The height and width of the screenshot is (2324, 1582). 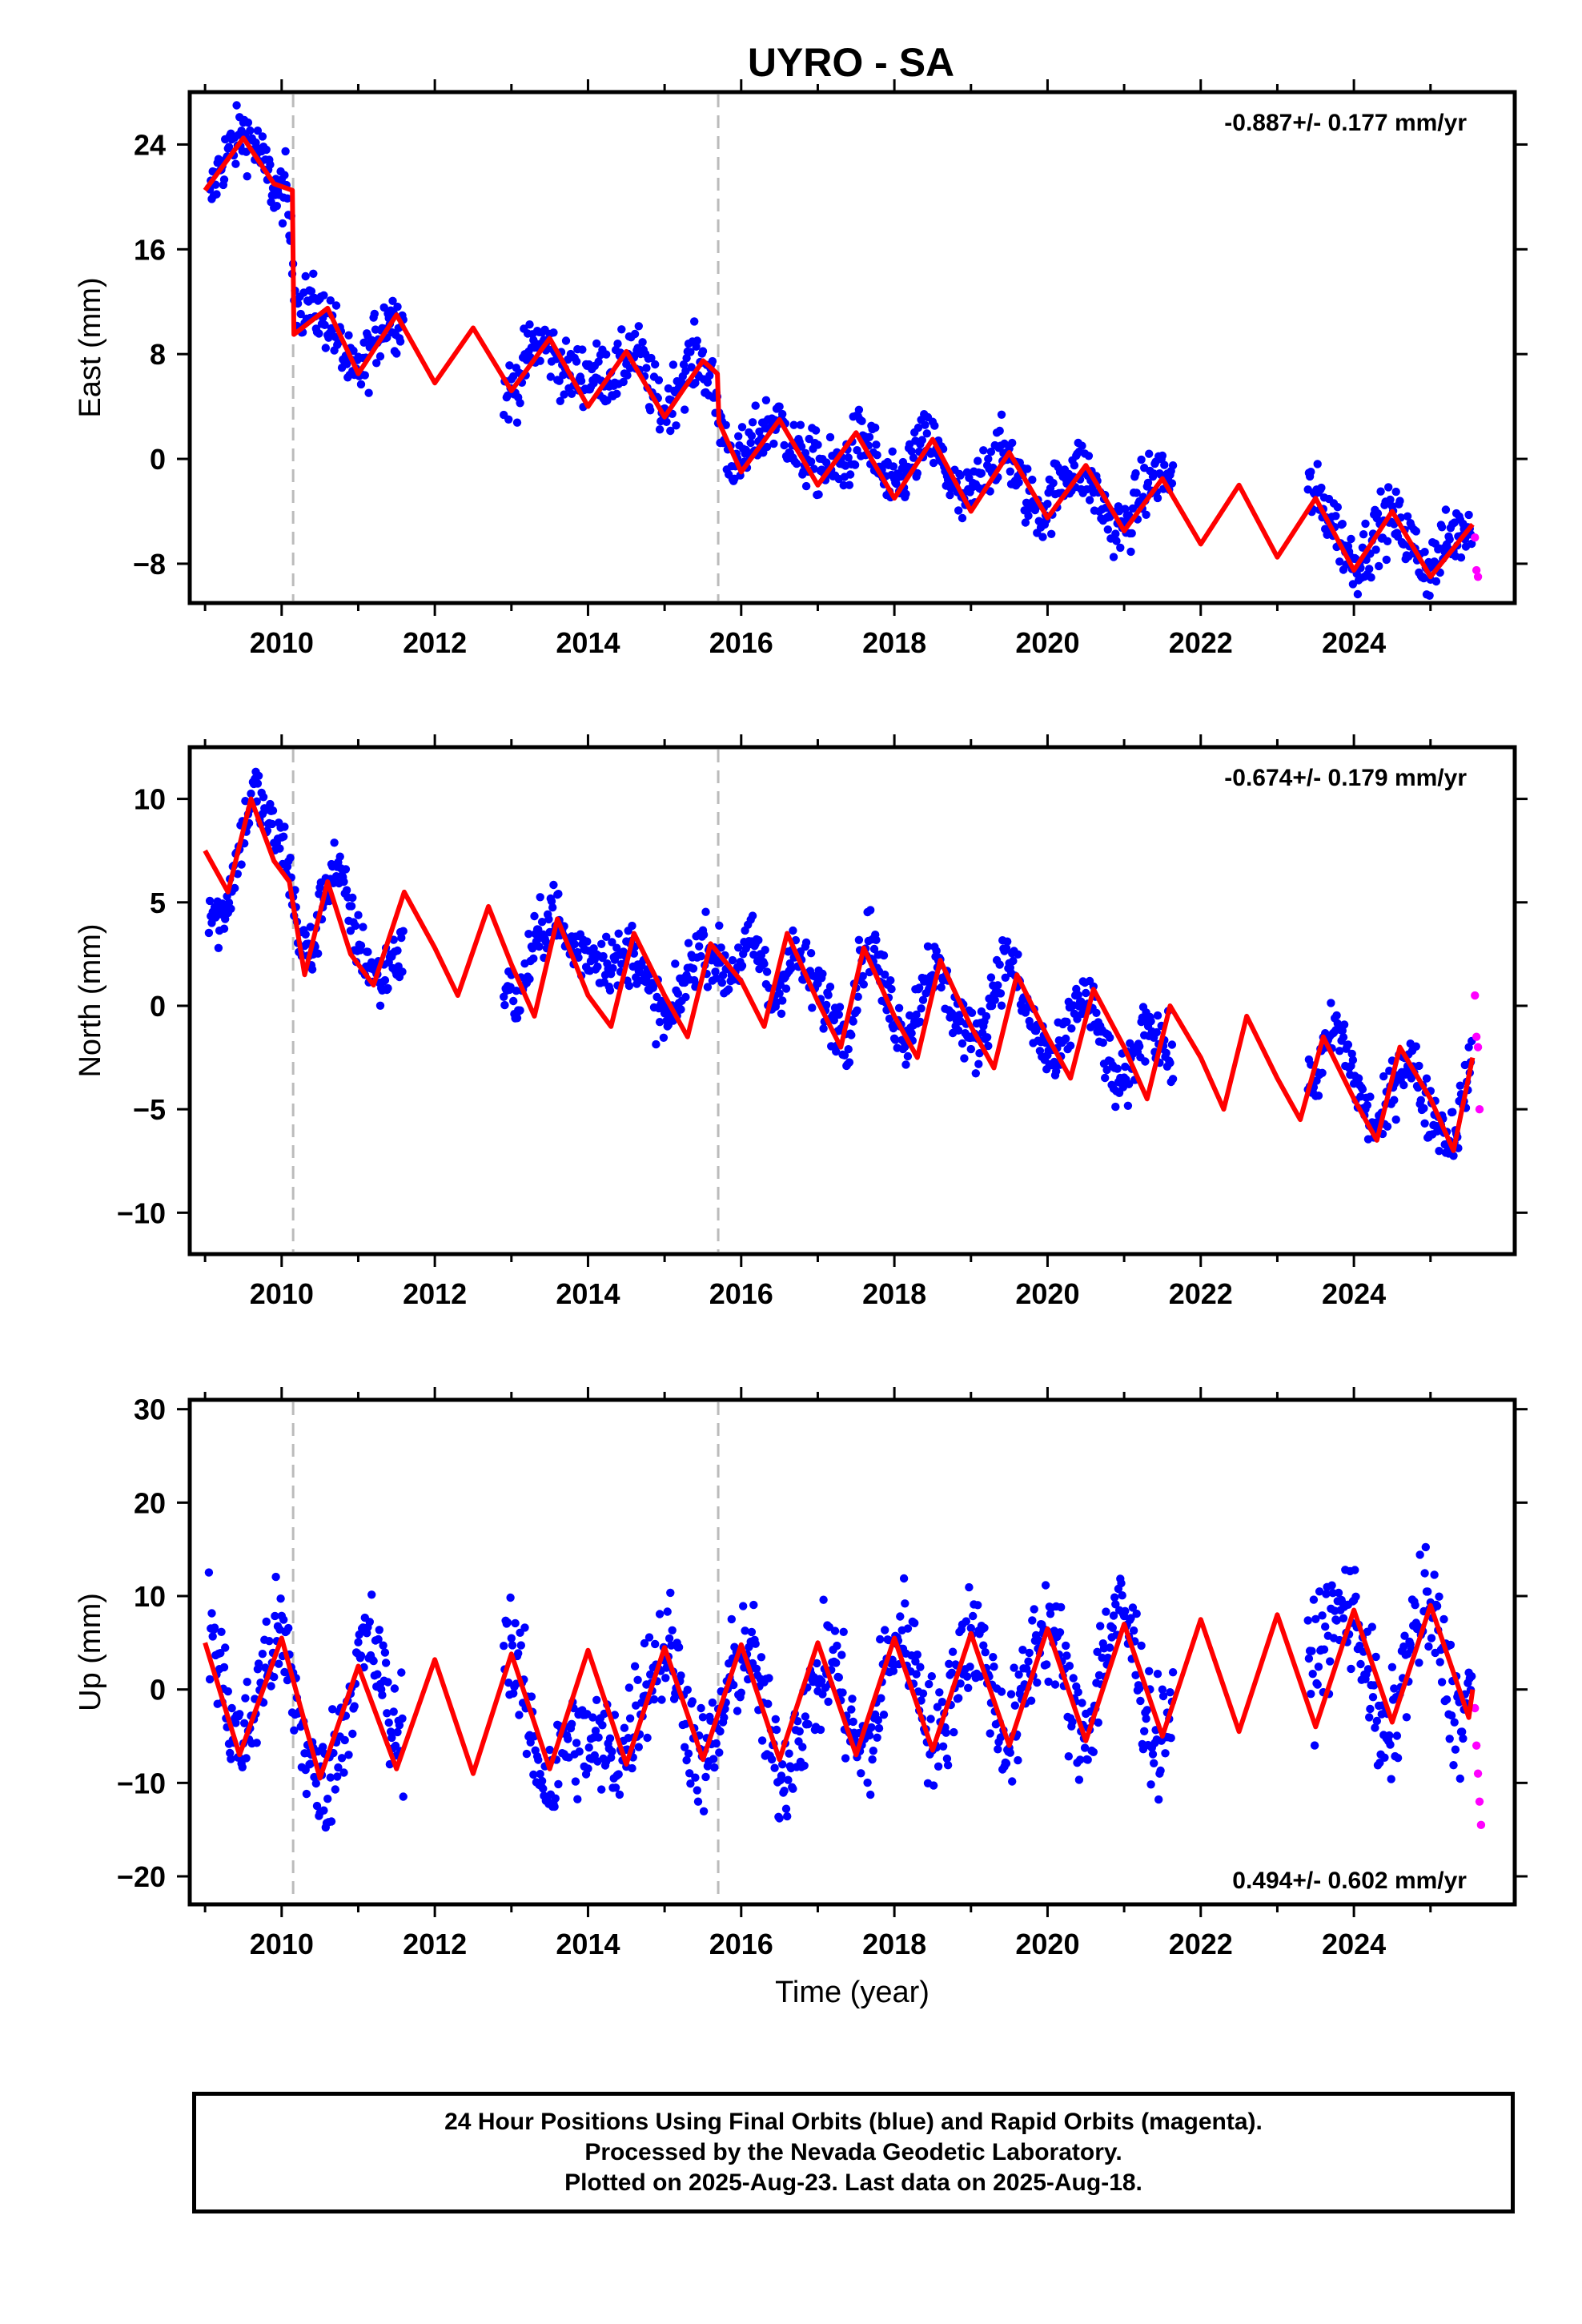 What do you see at coordinates (158, 903) in the screenshot?
I see `y-tick-label: 5` at bounding box center [158, 903].